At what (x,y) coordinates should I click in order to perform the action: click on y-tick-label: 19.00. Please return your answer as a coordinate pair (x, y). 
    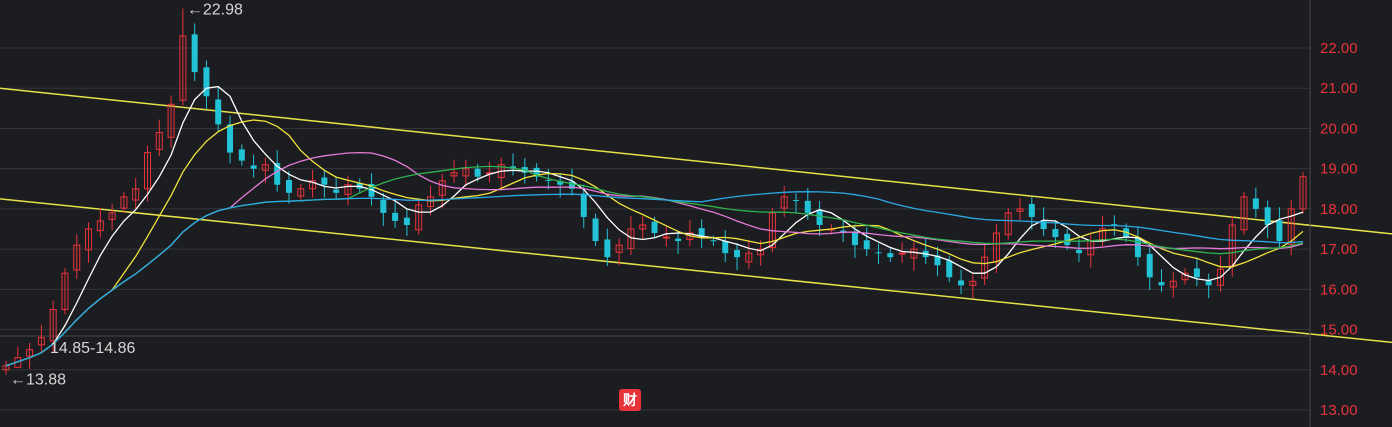
    Looking at the image, I should click on (1339, 169).